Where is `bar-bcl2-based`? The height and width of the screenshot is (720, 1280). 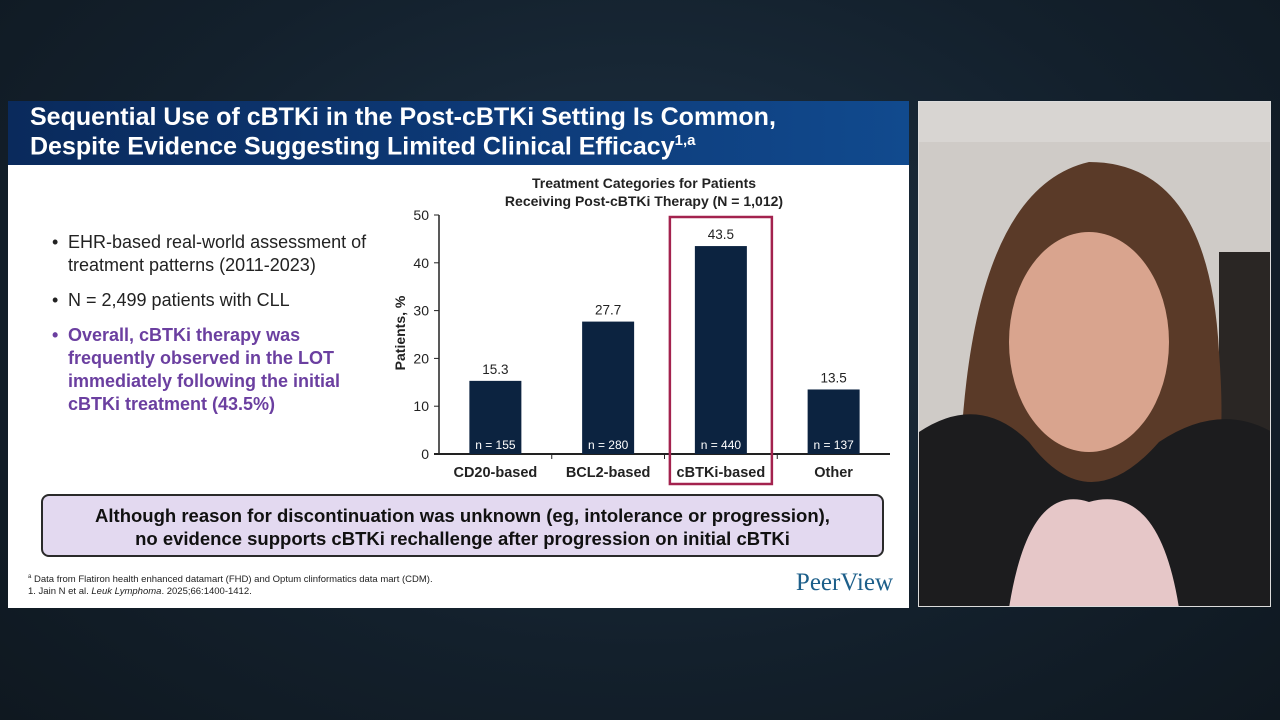
bar-bcl2-based is located at coordinates (608, 387).